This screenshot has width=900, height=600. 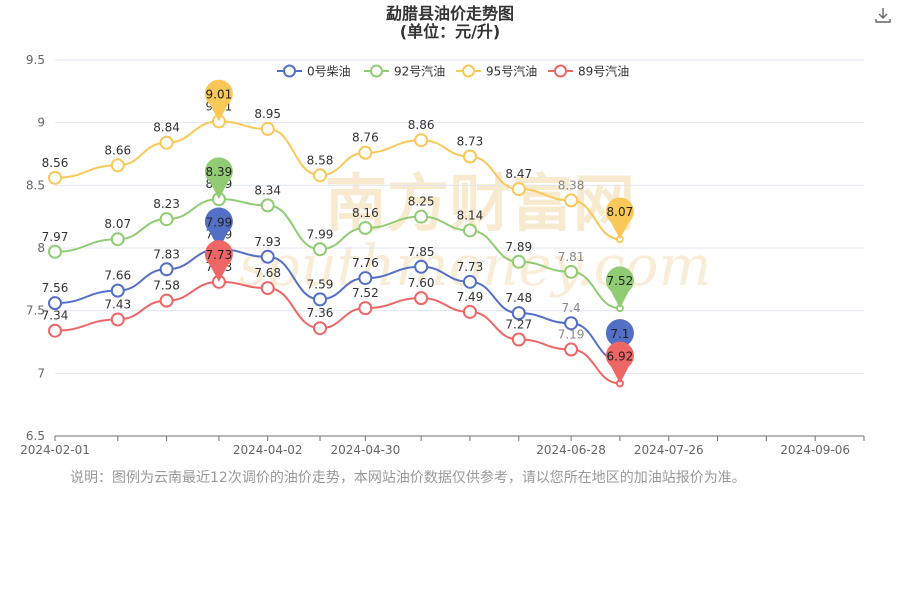 I want to click on data-label: 8.34, so click(x=267, y=190).